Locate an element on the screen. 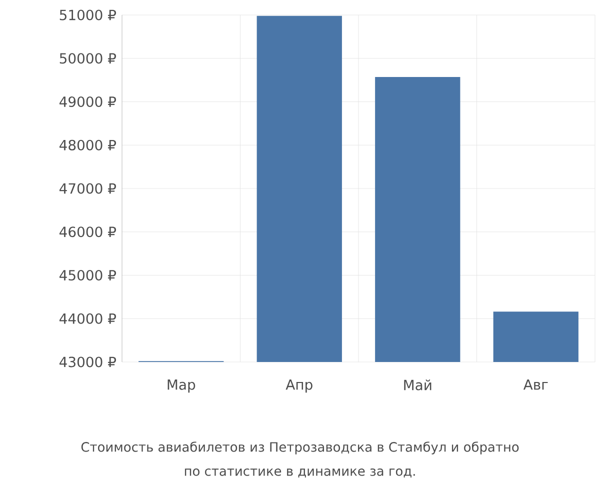 Image resolution: width=600 pixels, height=500 pixels. y-tick-label: 49000 ₽ is located at coordinates (88, 102).